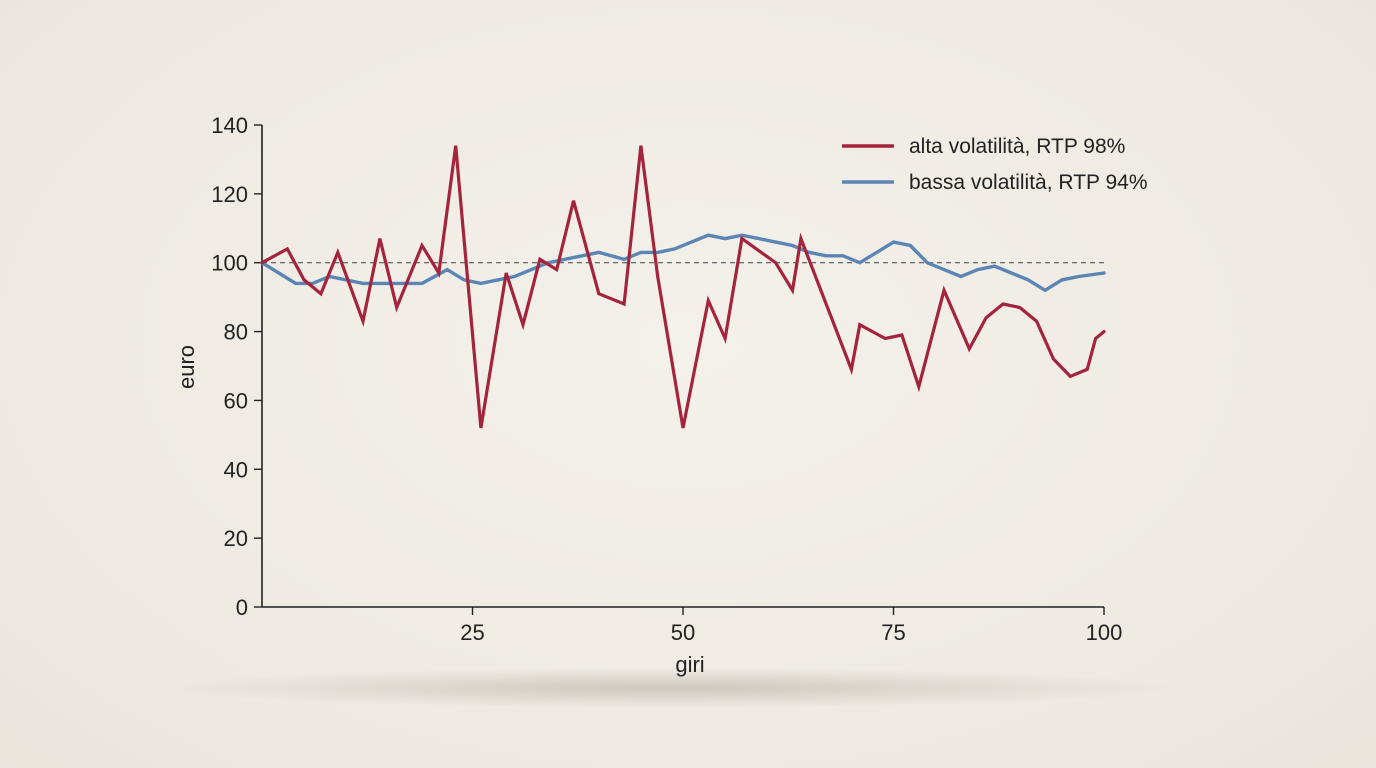 This screenshot has width=1376, height=768. I want to click on x-tick-label: 50, so click(683, 632).